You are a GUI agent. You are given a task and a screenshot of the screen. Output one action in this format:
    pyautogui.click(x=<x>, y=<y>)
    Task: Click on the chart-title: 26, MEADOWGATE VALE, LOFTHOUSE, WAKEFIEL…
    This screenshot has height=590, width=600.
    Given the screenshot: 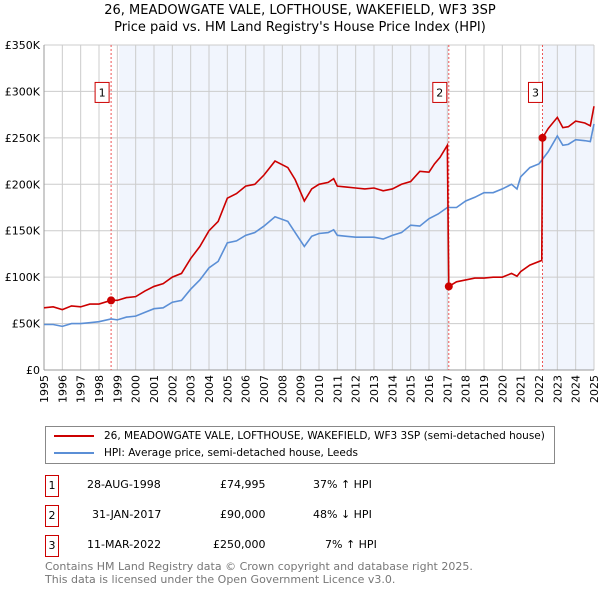 What is the action you would take?
    pyautogui.click(x=300, y=19)
    